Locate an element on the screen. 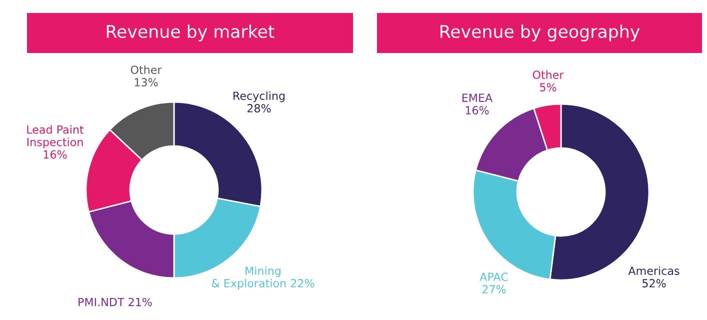 This screenshot has width=707, height=320. slice-label: Lead Paint Inspection is located at coordinates (55, 136).